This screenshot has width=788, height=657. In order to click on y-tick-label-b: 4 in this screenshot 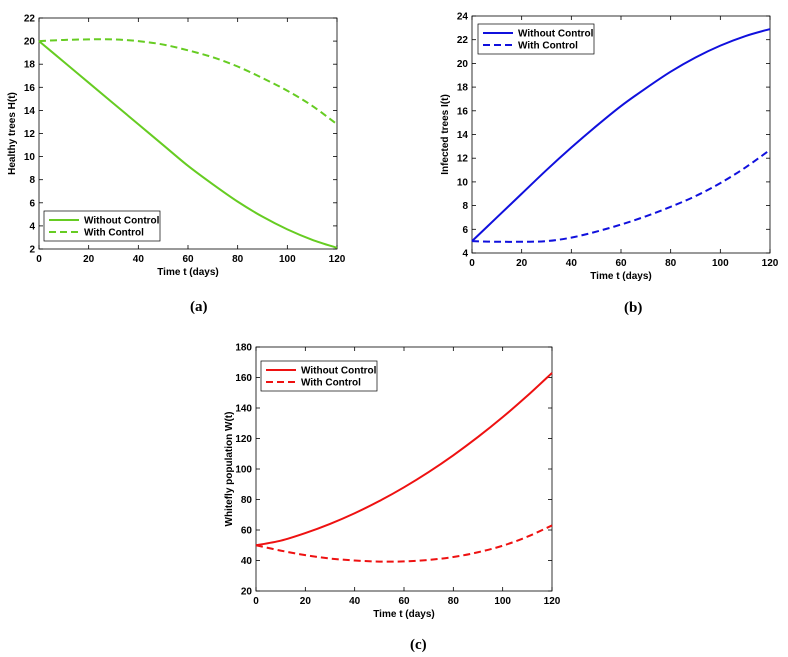, I will do `click(465, 254)`.